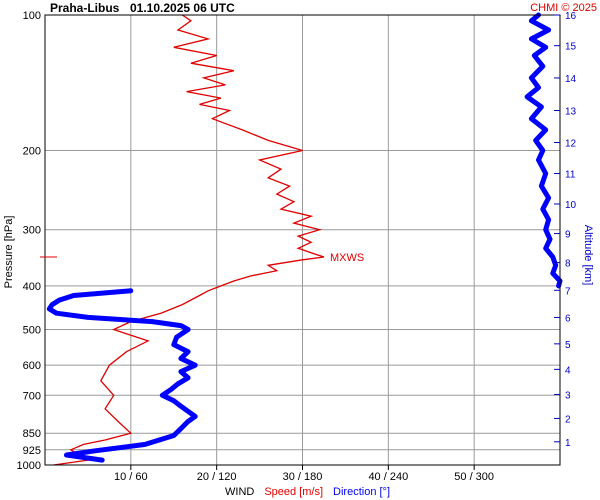 The image size is (600, 500). What do you see at coordinates (32, 451) in the screenshot?
I see `pressure-tick-label-925: 925` at bounding box center [32, 451].